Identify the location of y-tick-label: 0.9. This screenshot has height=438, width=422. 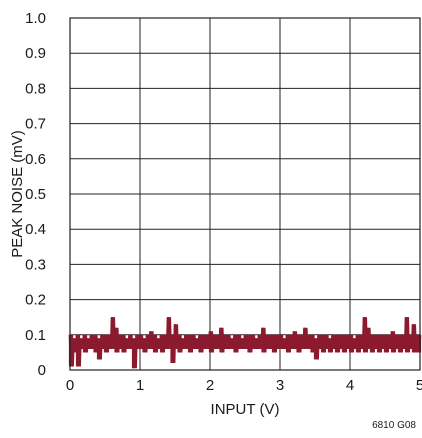
(35, 53).